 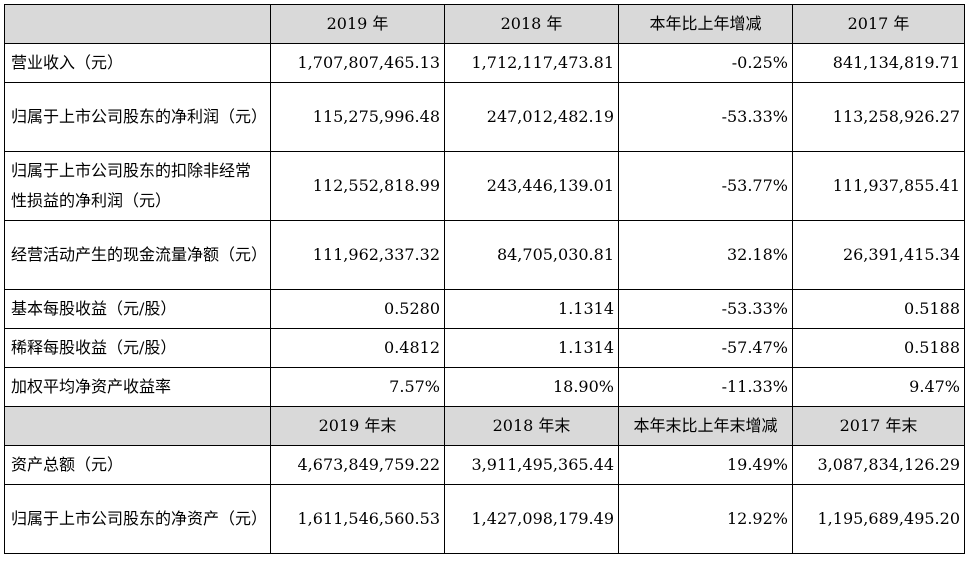 What do you see at coordinates (357, 387) in the screenshot?
I see `value-2019: 7.57%` at bounding box center [357, 387].